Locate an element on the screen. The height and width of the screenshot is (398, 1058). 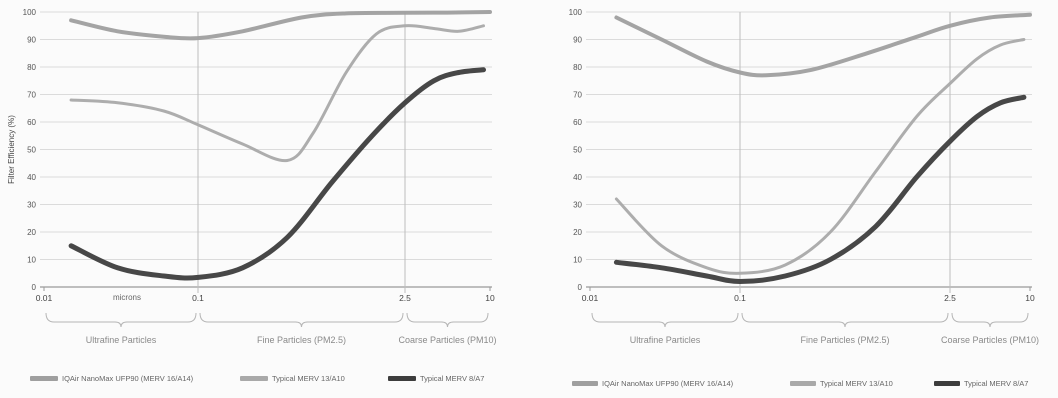
y-axis-title: Filter Efficiency (%) is located at coordinates (11, 149).